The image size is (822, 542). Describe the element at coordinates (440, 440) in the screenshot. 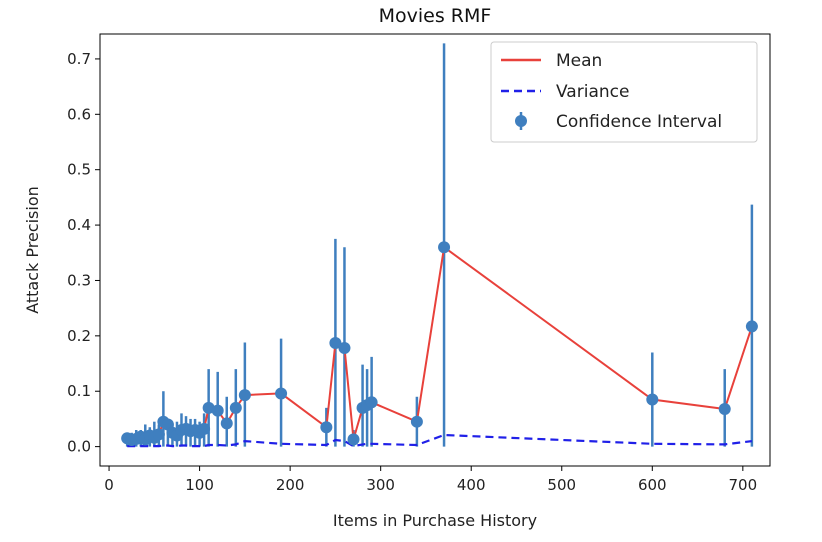

I see `variance-line` at that location.